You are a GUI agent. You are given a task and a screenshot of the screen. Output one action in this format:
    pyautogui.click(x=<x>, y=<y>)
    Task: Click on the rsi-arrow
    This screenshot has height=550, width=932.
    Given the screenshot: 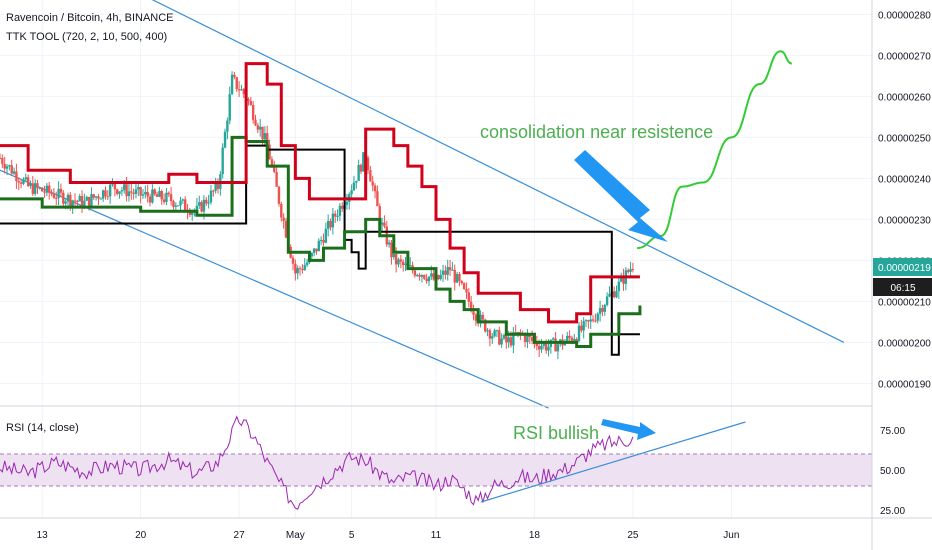 What is the action you would take?
    pyautogui.click(x=628, y=429)
    